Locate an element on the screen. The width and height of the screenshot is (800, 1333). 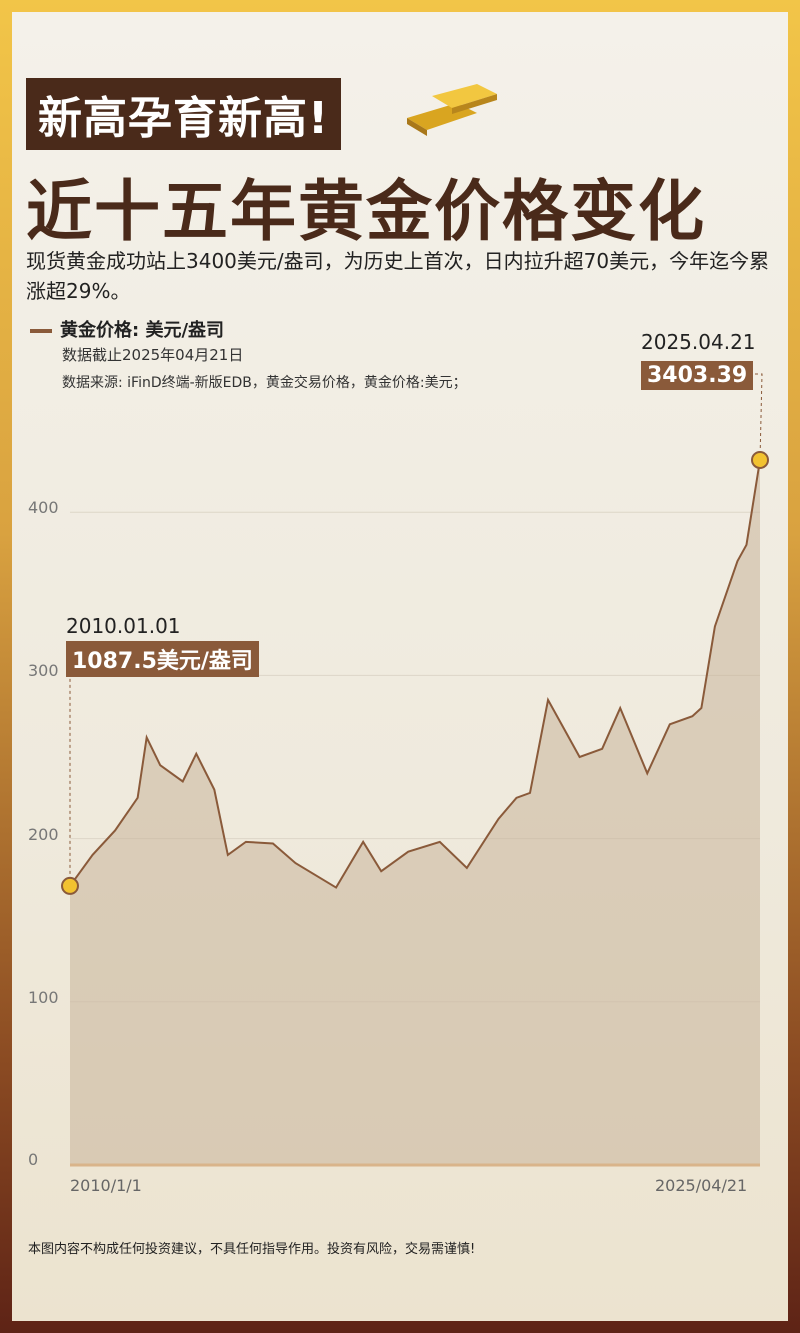
y-tick: 400 is located at coordinates (43, 507).